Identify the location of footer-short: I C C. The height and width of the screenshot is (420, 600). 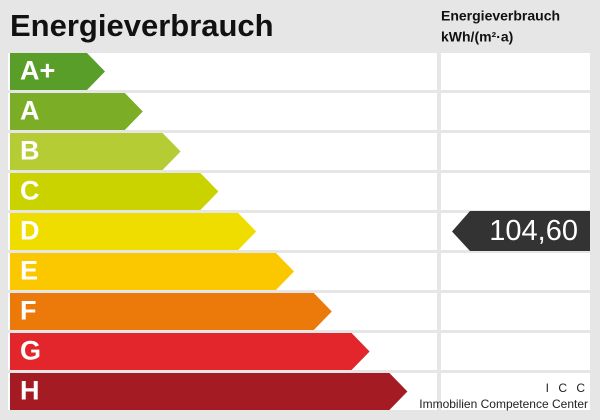
(567, 388).